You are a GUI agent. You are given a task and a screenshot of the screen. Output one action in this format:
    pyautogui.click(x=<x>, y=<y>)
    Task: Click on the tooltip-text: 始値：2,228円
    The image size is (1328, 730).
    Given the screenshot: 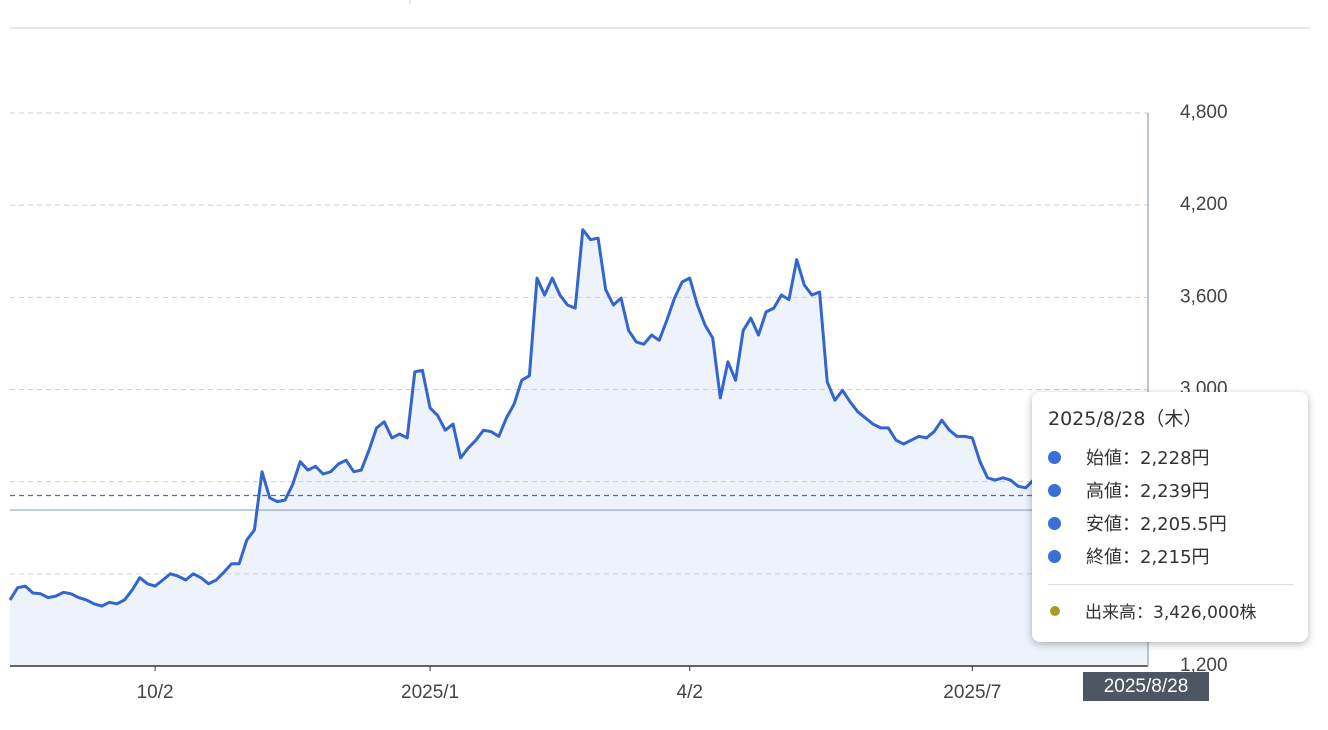 What is the action you would take?
    pyautogui.click(x=1148, y=458)
    